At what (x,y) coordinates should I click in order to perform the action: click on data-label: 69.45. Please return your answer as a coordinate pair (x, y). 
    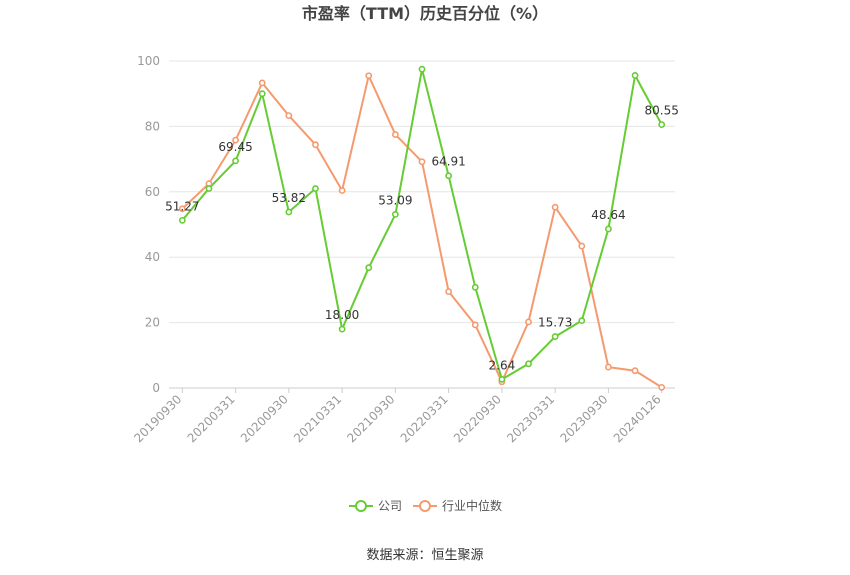
    Looking at the image, I should click on (235, 147).